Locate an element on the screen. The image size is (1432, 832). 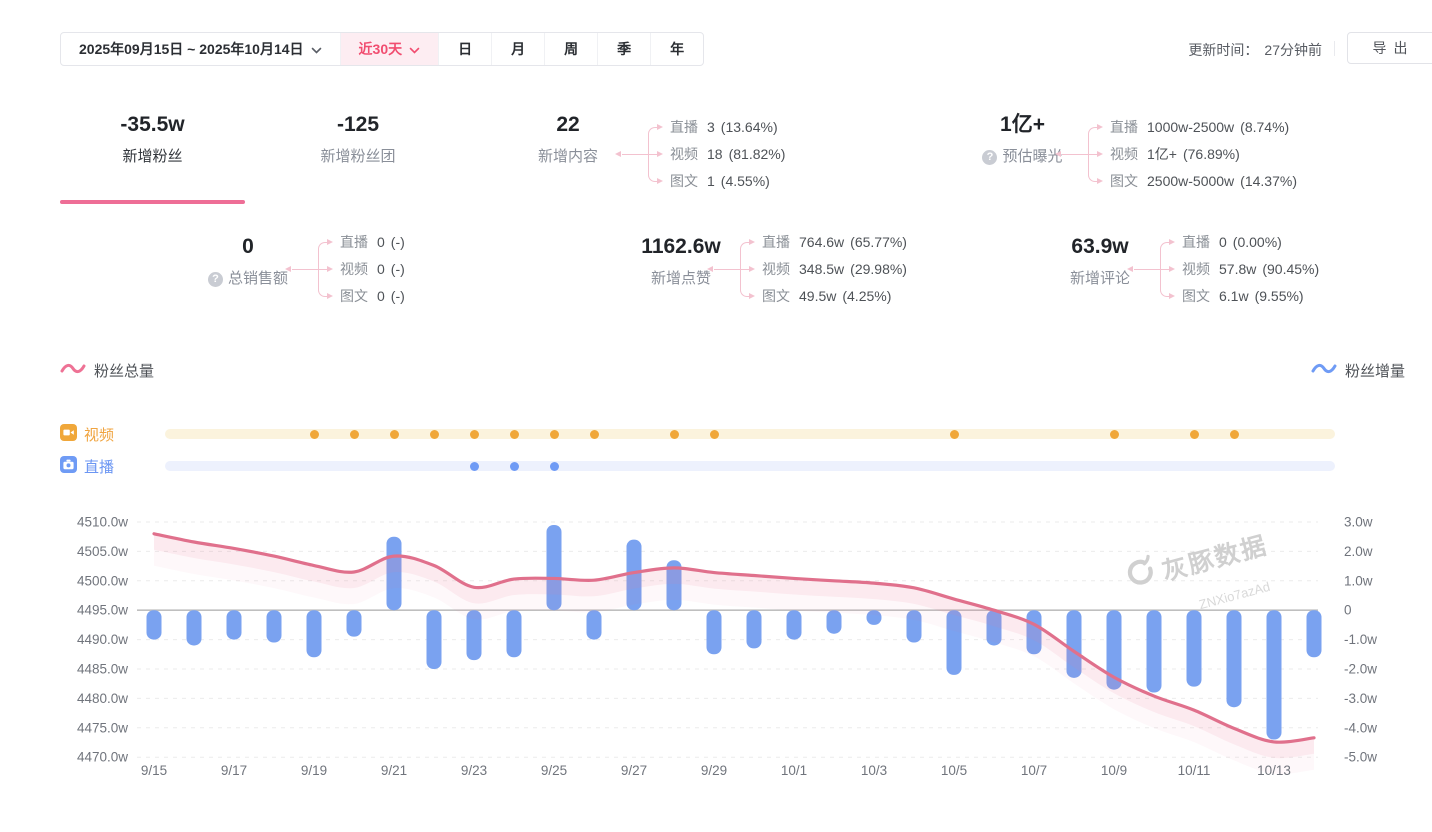
svg-text: 9/25 is located at coordinates (554, 770).